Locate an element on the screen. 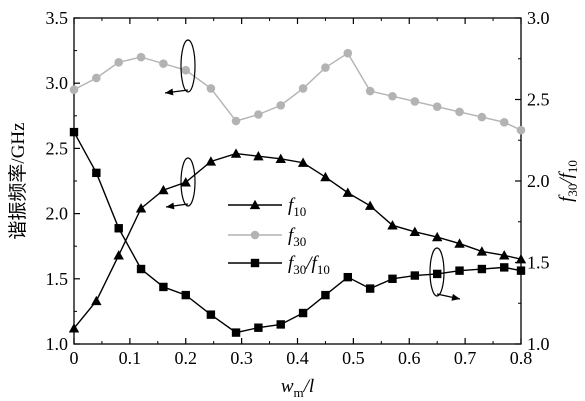  y-left-tick-label: 1.5 is located at coordinates (57, 279).